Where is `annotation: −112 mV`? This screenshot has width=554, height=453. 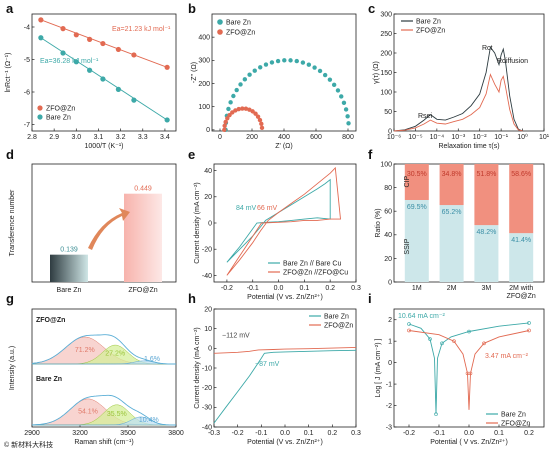 annotation: −112 mV is located at coordinates (236, 336).